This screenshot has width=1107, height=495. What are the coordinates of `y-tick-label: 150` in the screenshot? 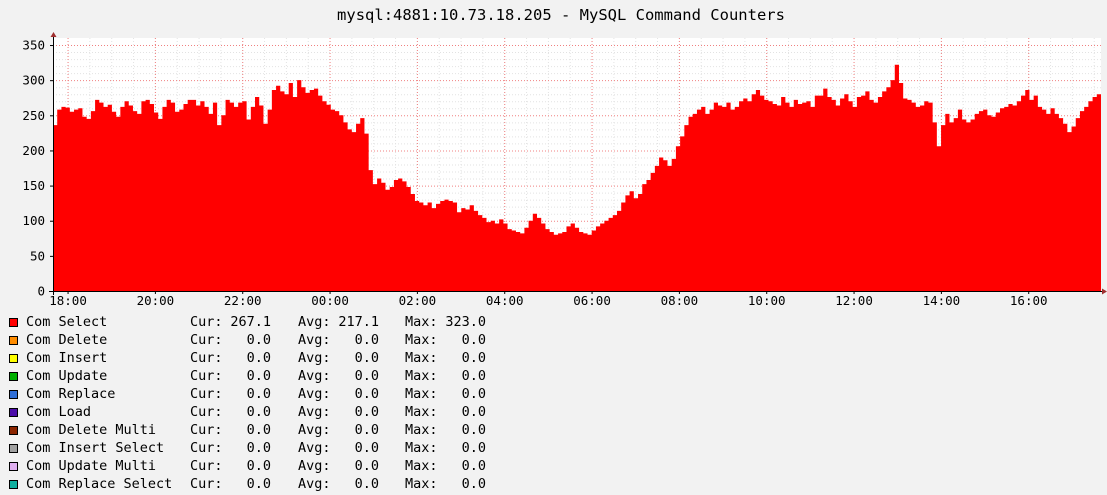 It's located at (33, 185).